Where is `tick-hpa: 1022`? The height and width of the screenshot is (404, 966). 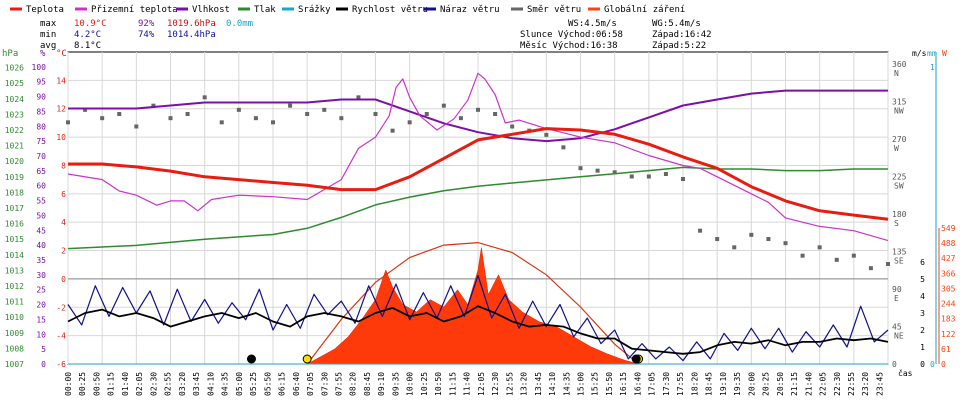
tick-hpa: 1022 is located at coordinates (14, 130).